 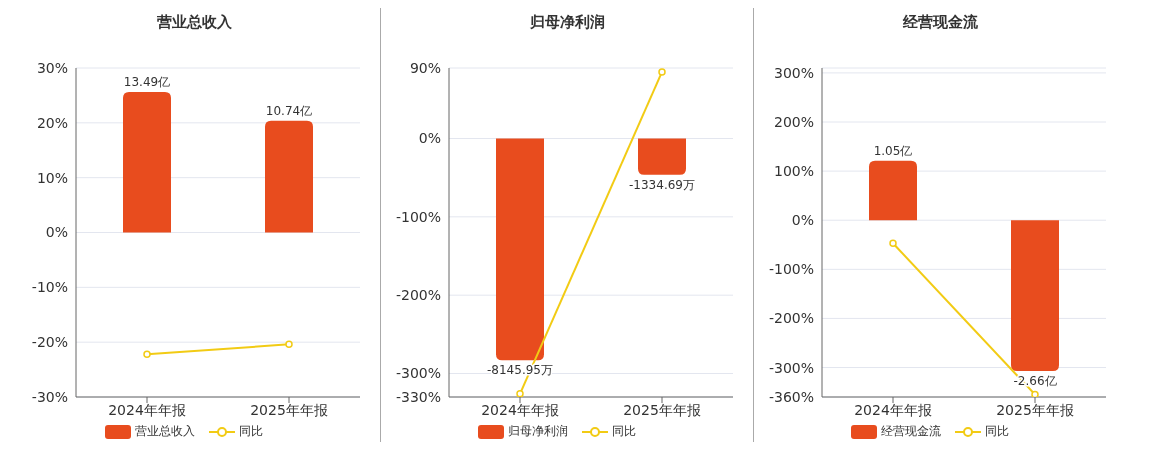 What do you see at coordinates (289, 110) in the screenshot?
I see `data-label: 10.74亿` at bounding box center [289, 110].